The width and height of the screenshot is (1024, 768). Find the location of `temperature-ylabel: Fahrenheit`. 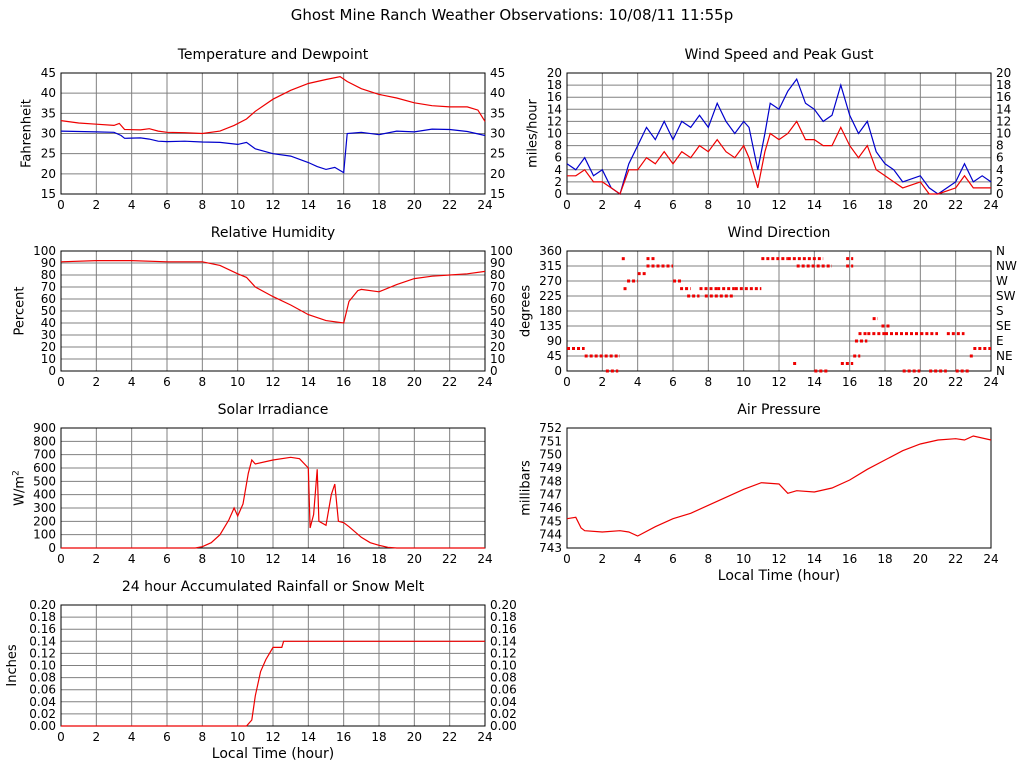

temperature-ylabel: Fahrenheit is located at coordinates (27, 133).